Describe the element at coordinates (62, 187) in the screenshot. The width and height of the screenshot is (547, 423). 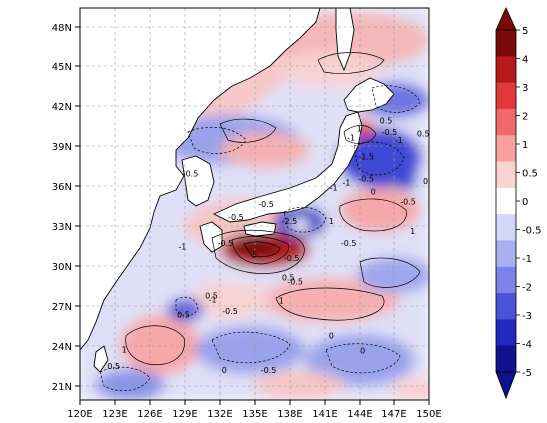
I see `lat-label: 36N` at that location.